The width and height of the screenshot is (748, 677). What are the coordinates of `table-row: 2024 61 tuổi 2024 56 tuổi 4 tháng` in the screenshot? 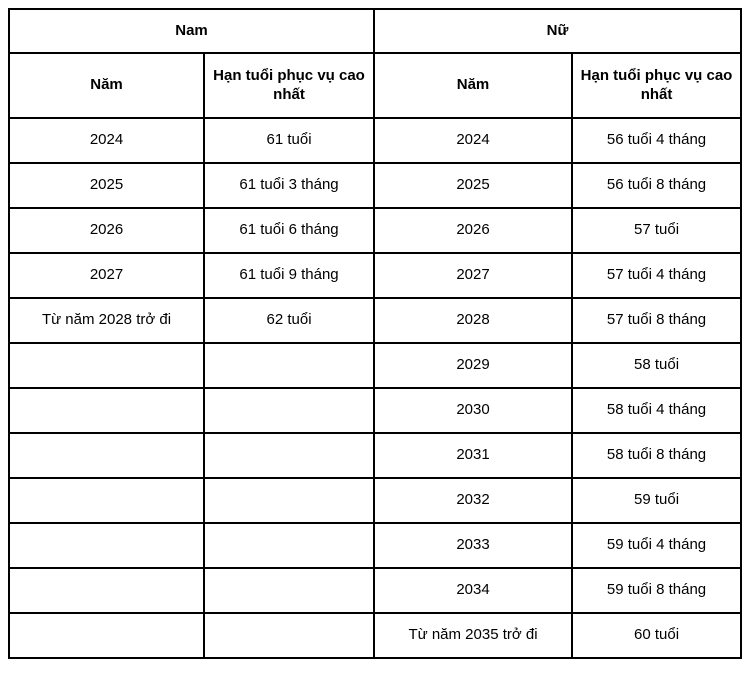 It's located at (375, 140).